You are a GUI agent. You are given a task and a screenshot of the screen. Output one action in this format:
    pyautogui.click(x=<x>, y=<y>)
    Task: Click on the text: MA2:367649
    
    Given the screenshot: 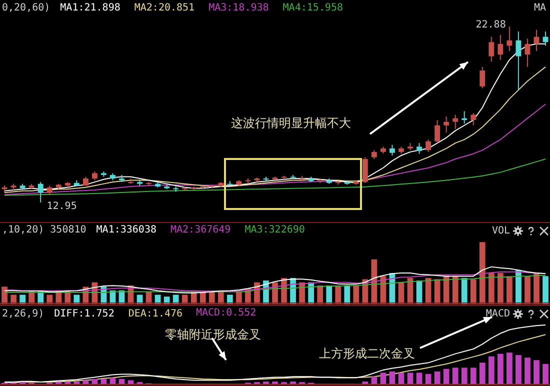 What is the action you would take?
    pyautogui.click(x=200, y=230)
    